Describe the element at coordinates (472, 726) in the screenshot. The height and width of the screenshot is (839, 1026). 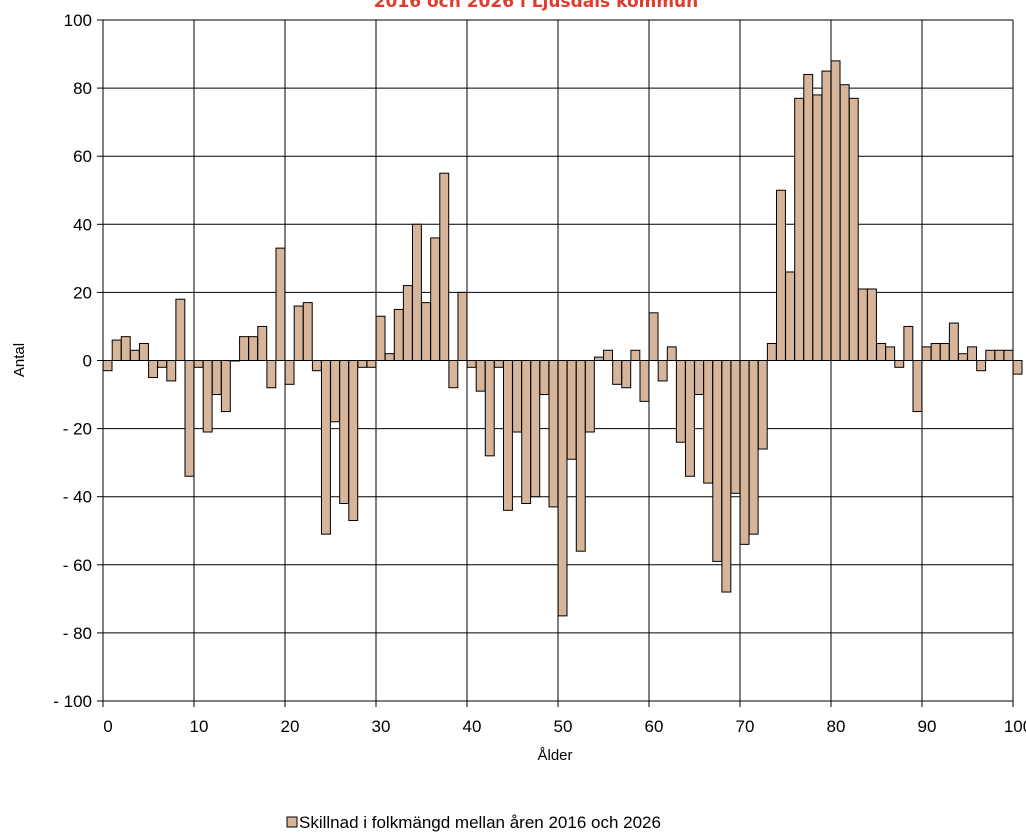
I see `x-tick-label: 40` at that location.